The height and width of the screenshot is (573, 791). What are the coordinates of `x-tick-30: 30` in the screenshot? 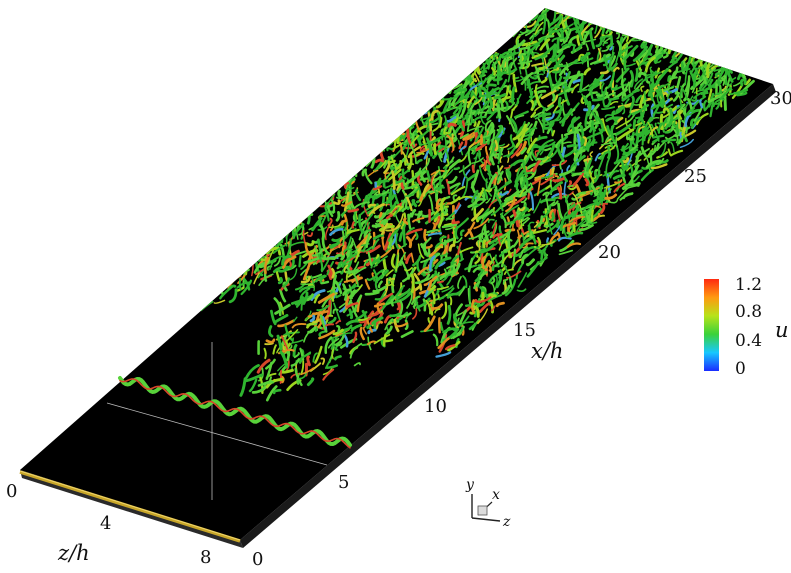 It's located at (780, 98).